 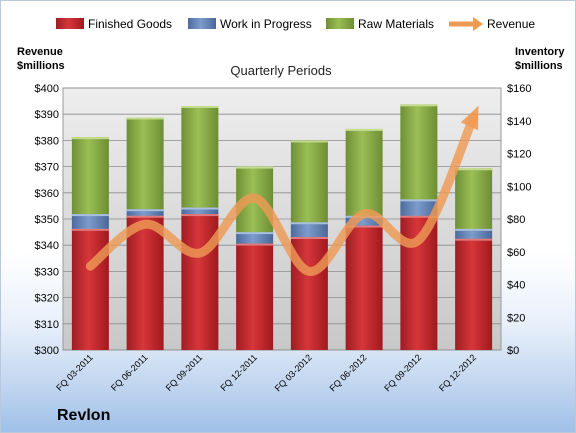 What do you see at coordinates (266, 24) in the screenshot?
I see `legend-label: Work in Progress` at bounding box center [266, 24].